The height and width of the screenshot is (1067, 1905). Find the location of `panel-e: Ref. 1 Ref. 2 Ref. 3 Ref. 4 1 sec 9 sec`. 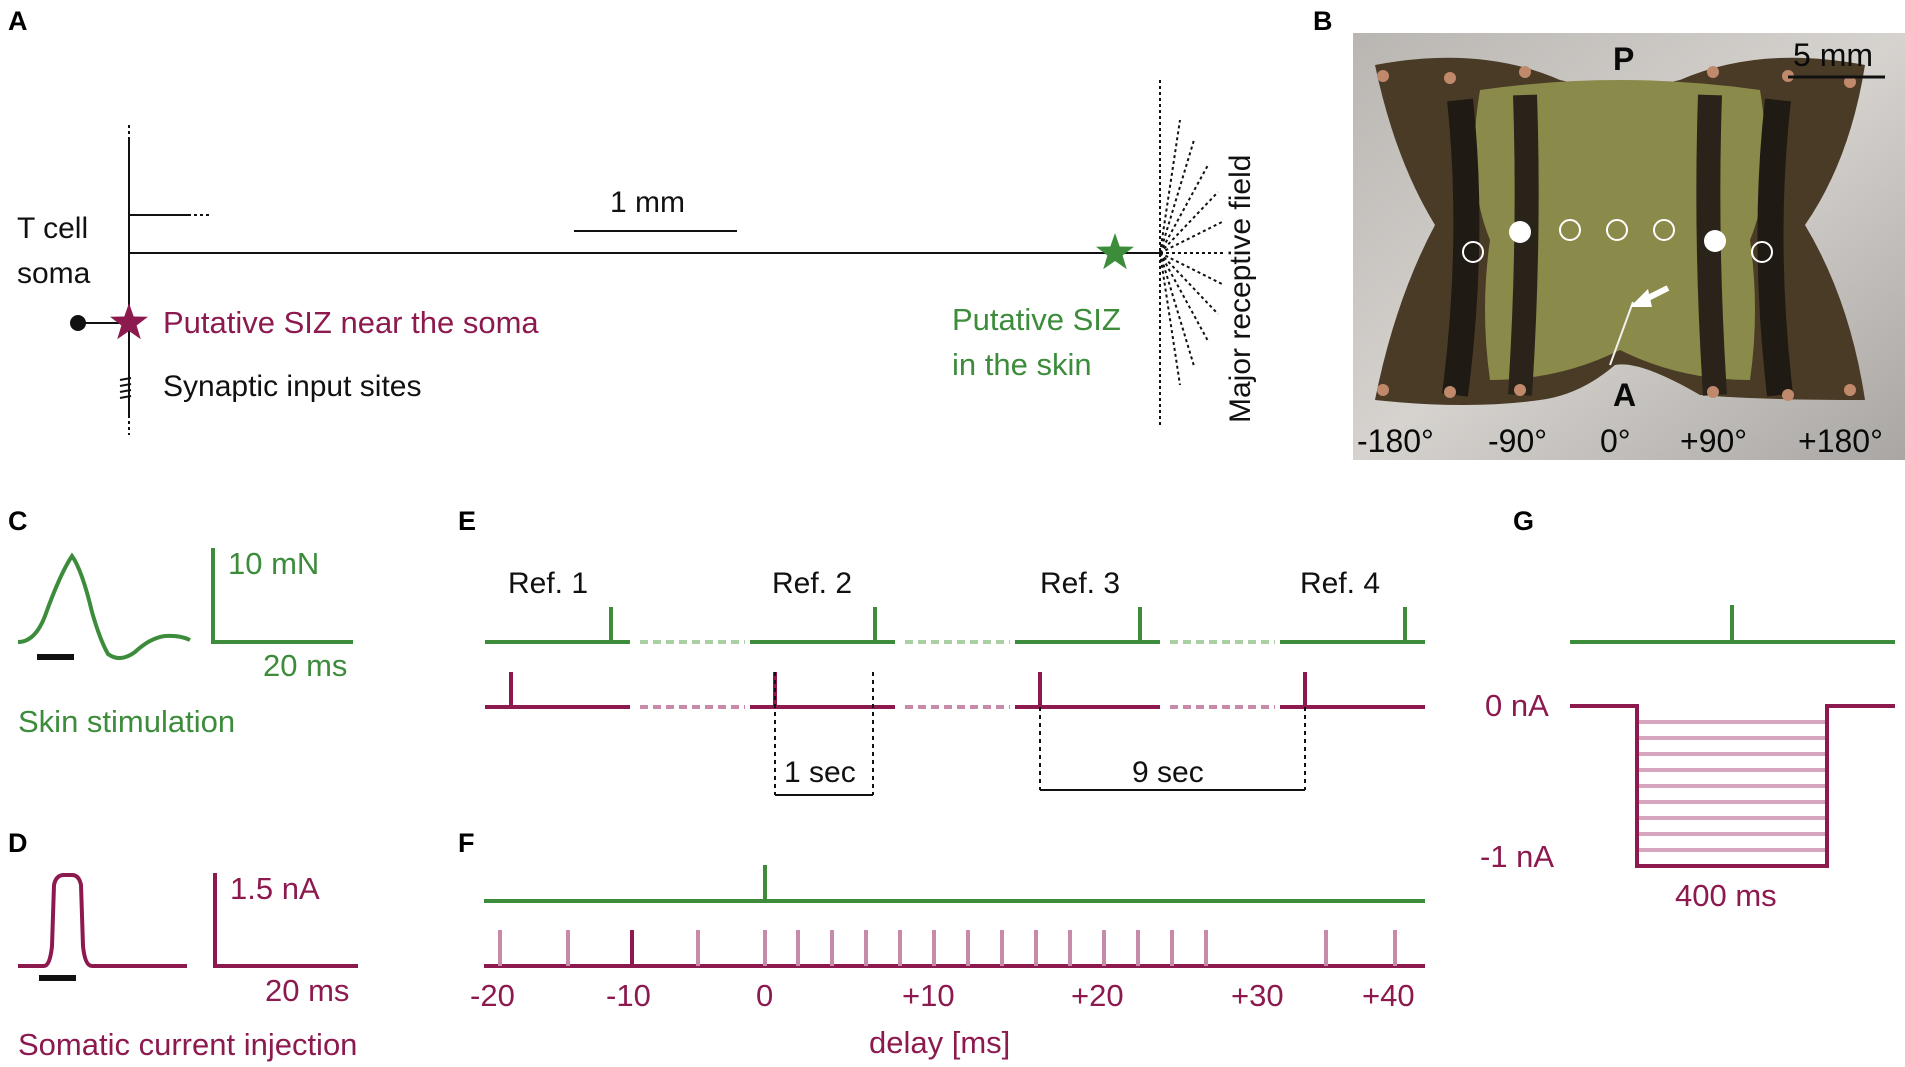

panel-e: Ref. 1 Ref. 2 Ref. 3 Ref. 4 1 sec 9 sec is located at coordinates (955, 681).